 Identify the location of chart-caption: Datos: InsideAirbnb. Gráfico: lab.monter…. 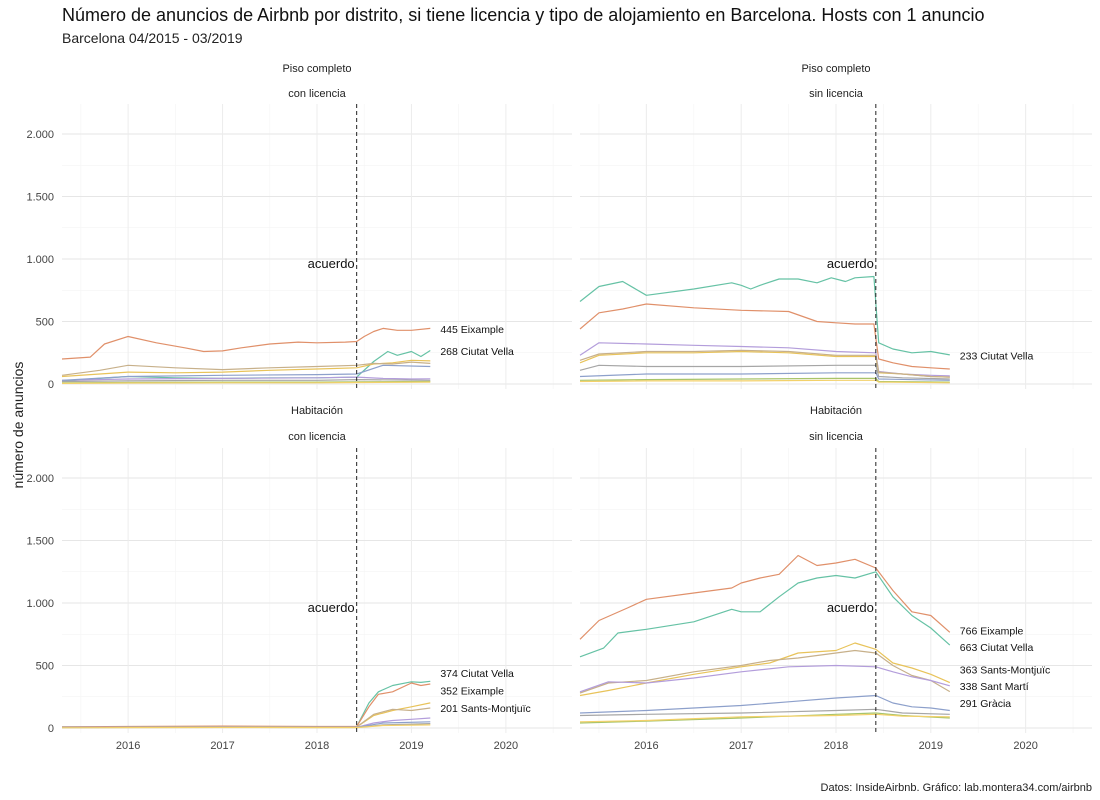
(956, 788).